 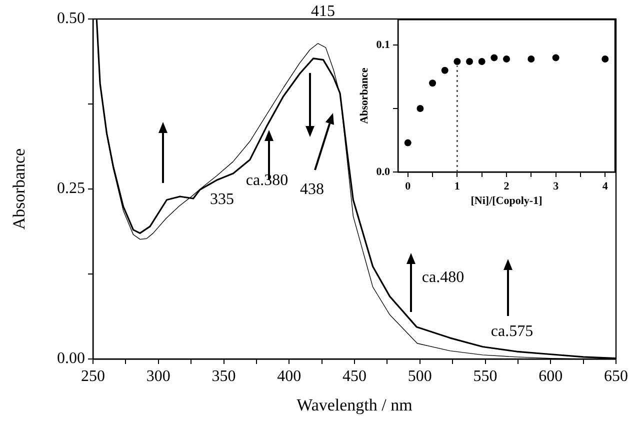 I want to click on x-tick-label: 300, so click(x=158, y=376).